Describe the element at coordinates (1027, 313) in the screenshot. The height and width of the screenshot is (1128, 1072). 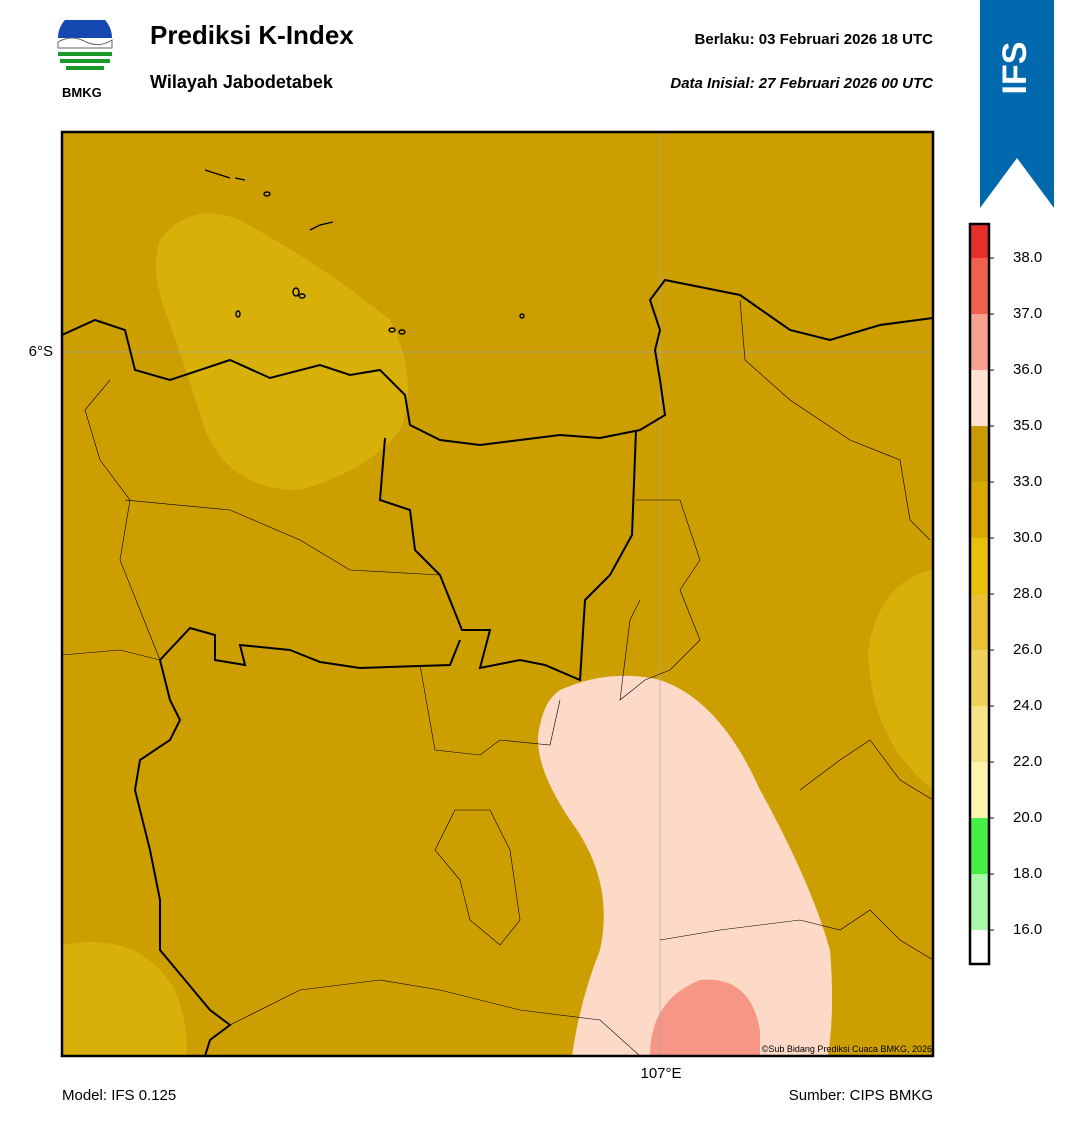
I see `colorbar-label: 37.0` at that location.